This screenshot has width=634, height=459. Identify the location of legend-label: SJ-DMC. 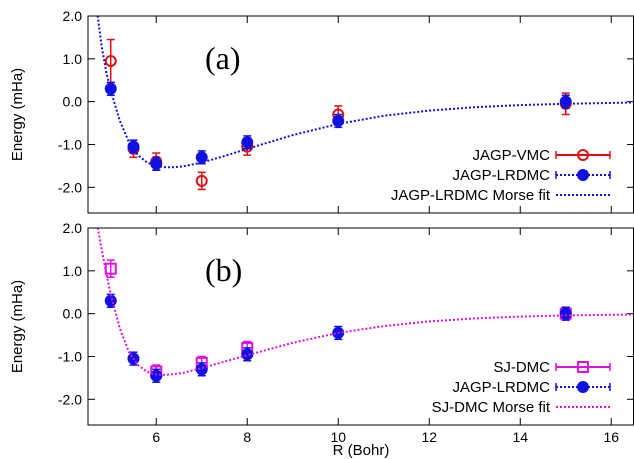
(521, 367).